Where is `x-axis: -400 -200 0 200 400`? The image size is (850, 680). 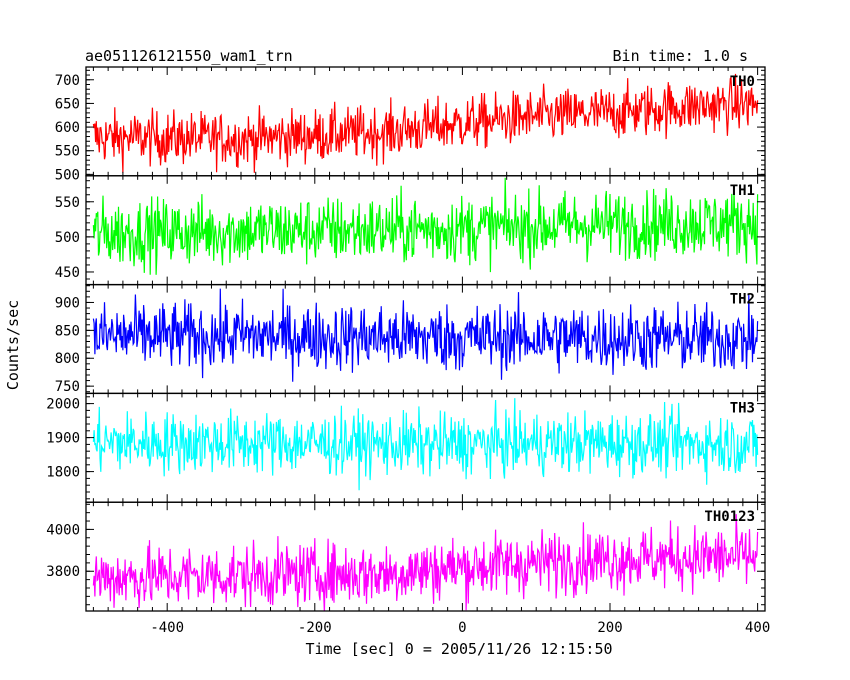
x-axis: -400 -200 0 200 400 is located at coordinates (460, 628).